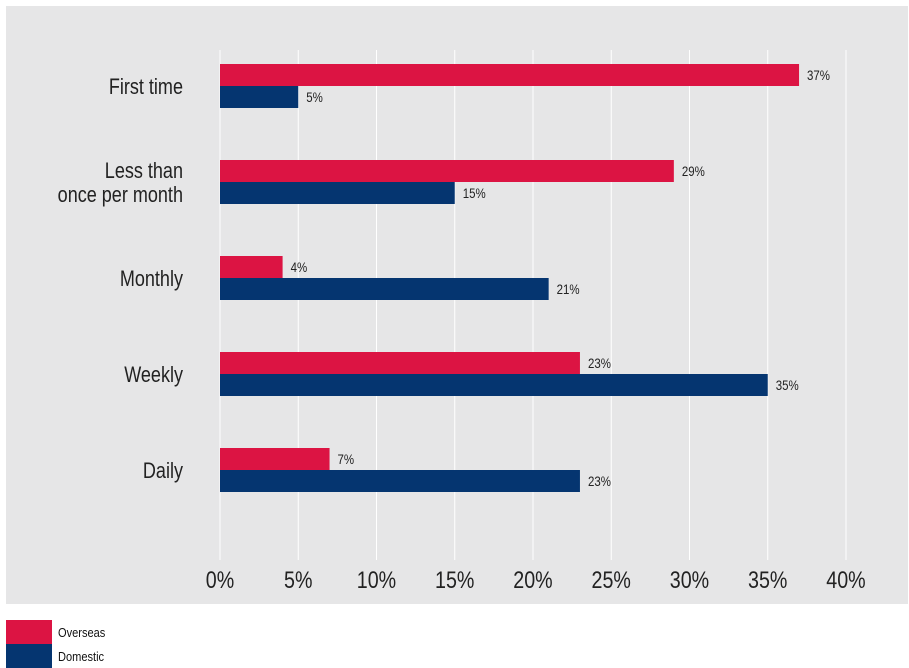 This screenshot has width=909, height=668. Describe the element at coordinates (81, 656) in the screenshot. I see `legend-label-domestic: Domestic` at that location.